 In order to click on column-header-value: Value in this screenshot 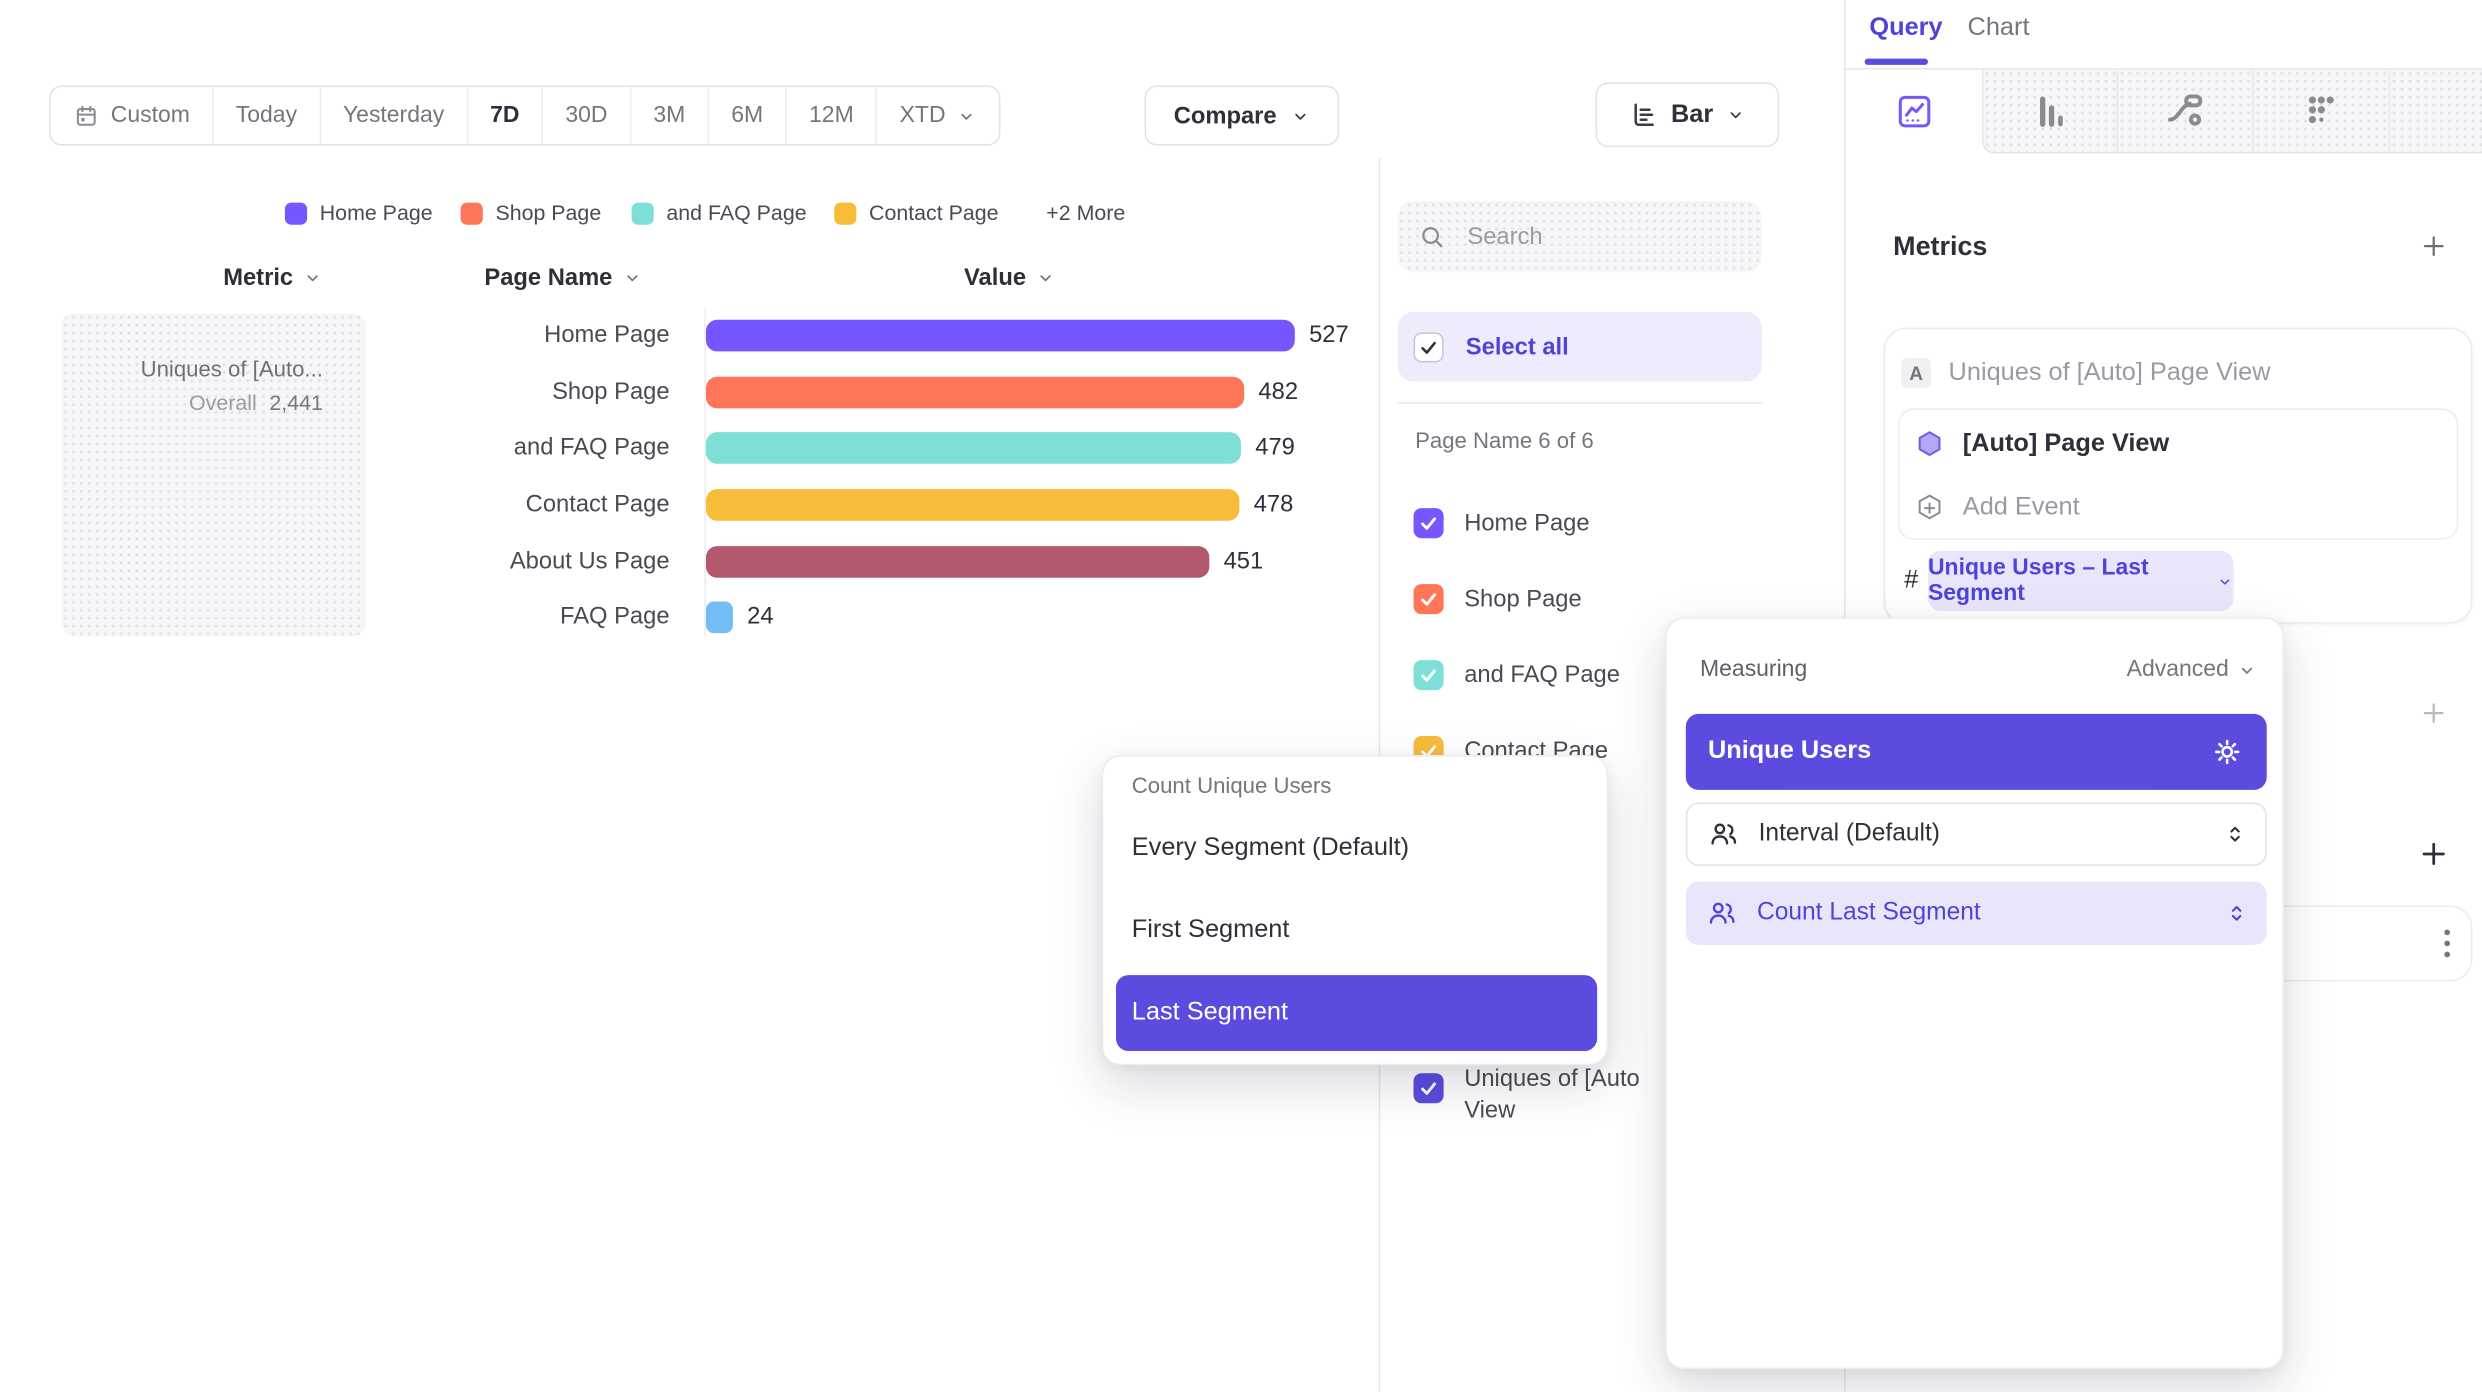, I will do `click(1010, 277)`.